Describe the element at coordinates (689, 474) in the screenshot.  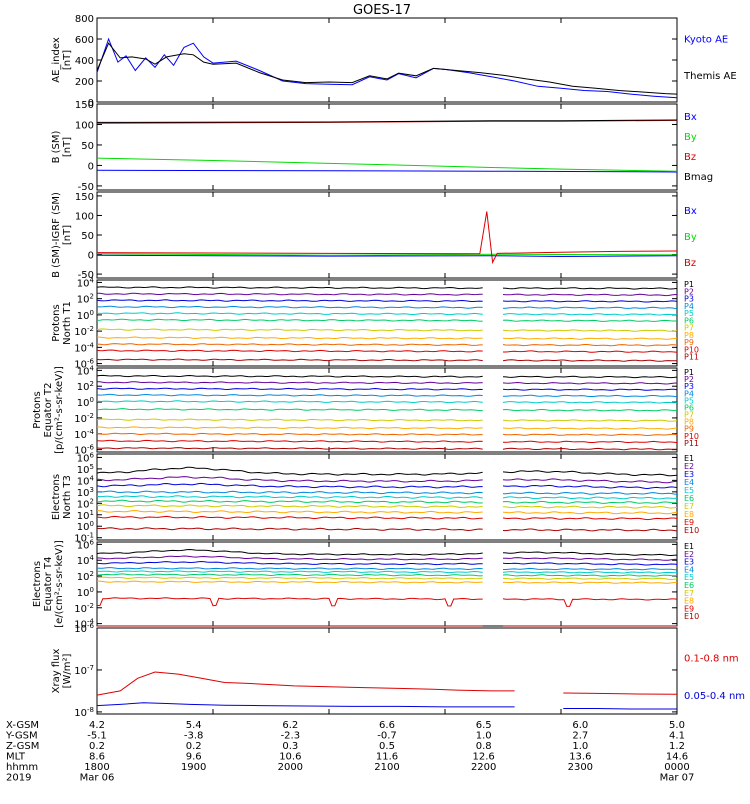
I see `legend-label: E3` at that location.